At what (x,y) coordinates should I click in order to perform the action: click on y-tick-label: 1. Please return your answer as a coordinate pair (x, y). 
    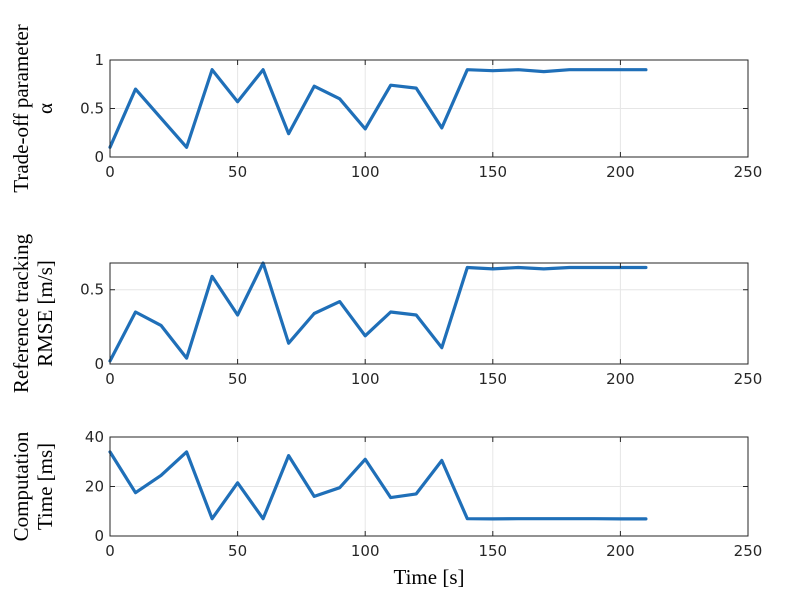
    Looking at the image, I should click on (99, 60).